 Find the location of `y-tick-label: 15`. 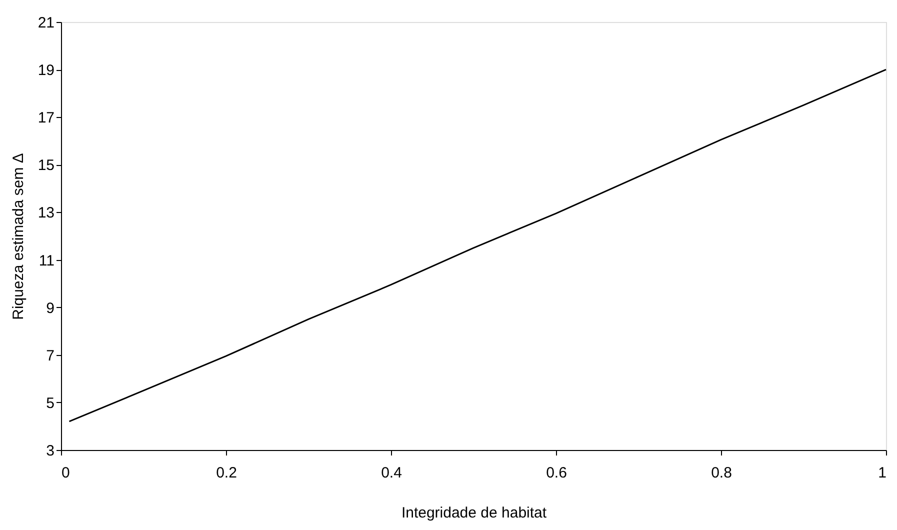

y-tick-label: 15 is located at coordinates (46, 165).